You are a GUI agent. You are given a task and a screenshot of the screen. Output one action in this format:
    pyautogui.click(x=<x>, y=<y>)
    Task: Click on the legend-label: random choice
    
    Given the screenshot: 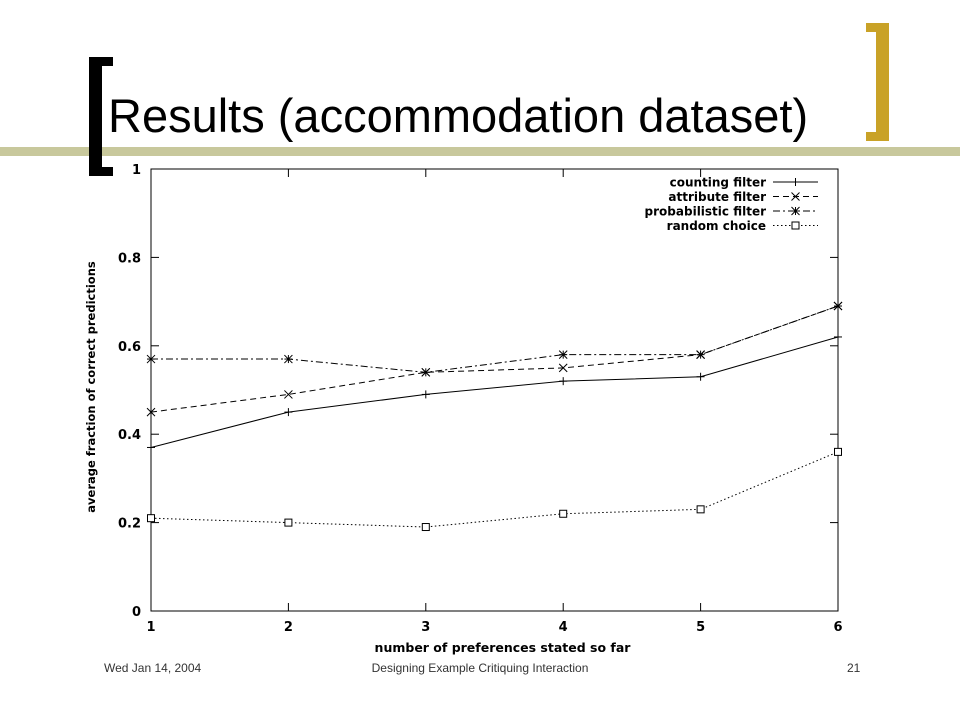 What is the action you would take?
    pyautogui.click(x=716, y=226)
    